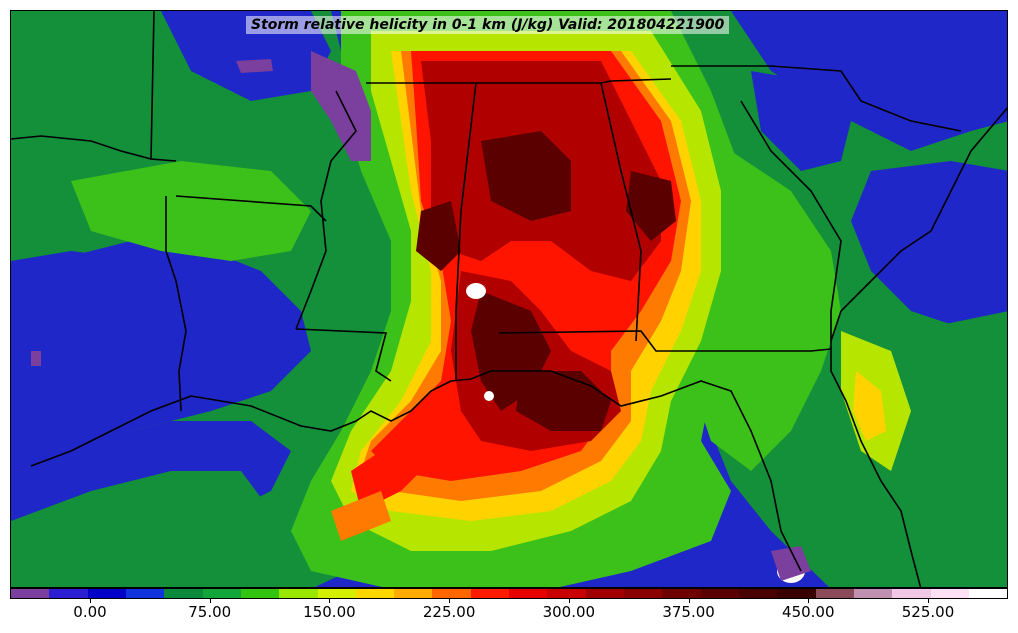 The image size is (1018, 633). Describe the element at coordinates (791, 220) in the screenshot. I see `boundary-ga-sc` at that location.